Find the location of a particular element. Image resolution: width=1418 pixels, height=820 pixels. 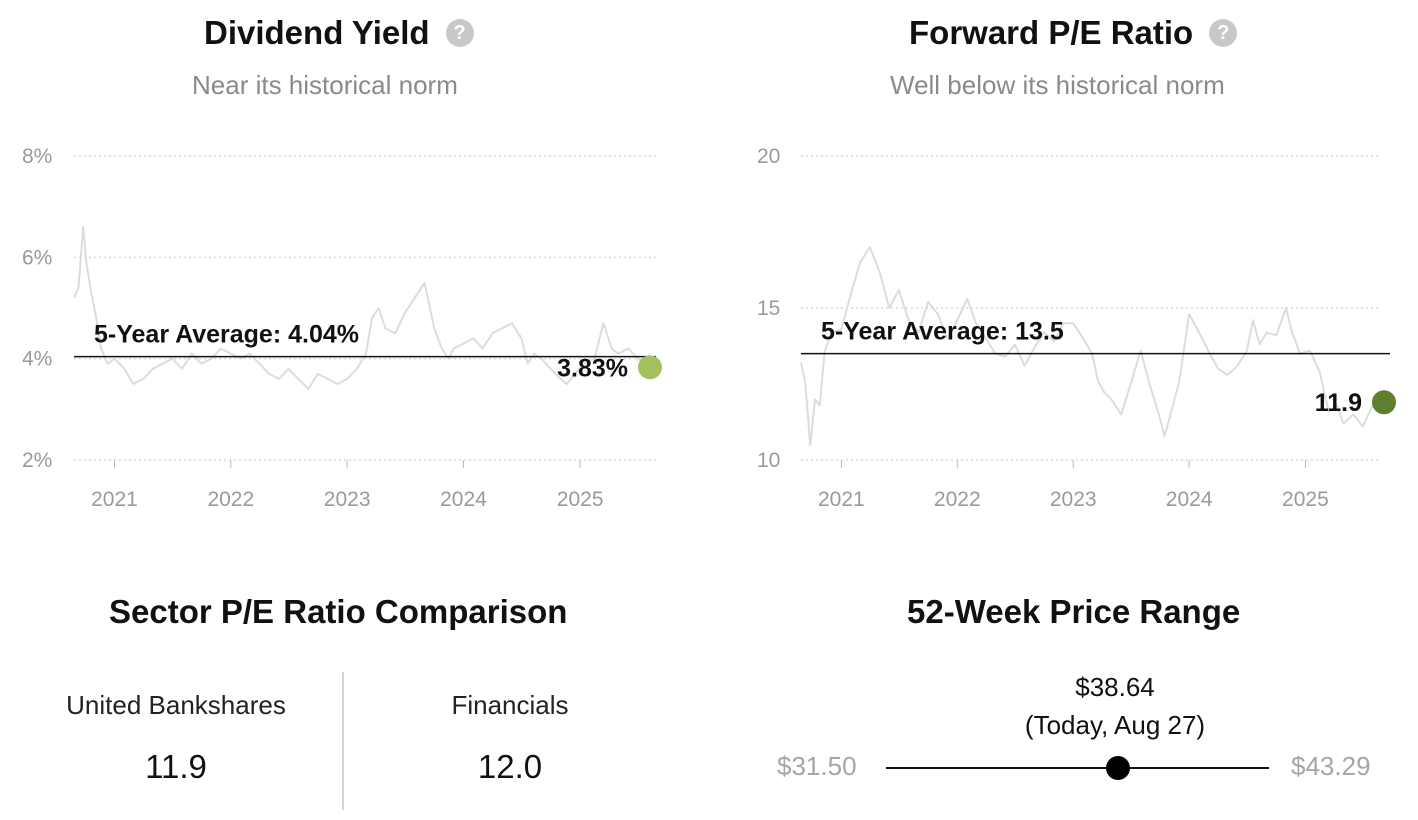

sector-name: Financials is located at coordinates (510, 705).